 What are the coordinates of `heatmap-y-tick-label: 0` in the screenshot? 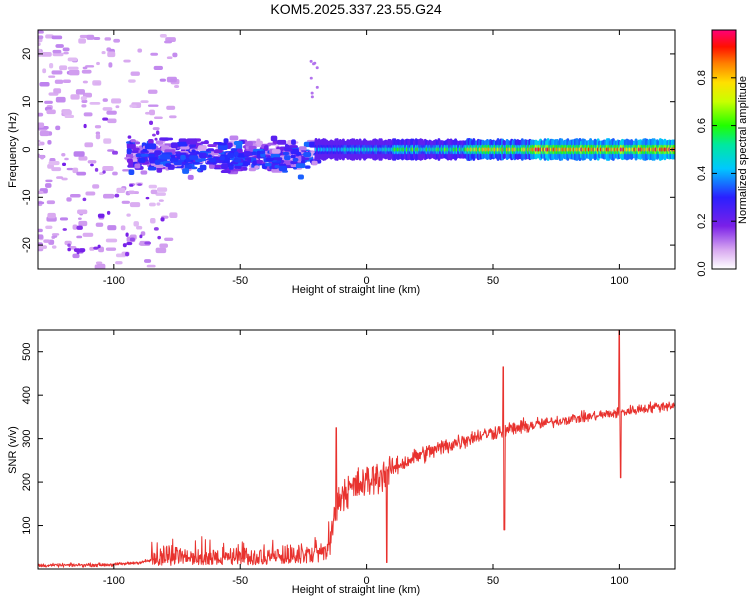 It's located at (27, 149).